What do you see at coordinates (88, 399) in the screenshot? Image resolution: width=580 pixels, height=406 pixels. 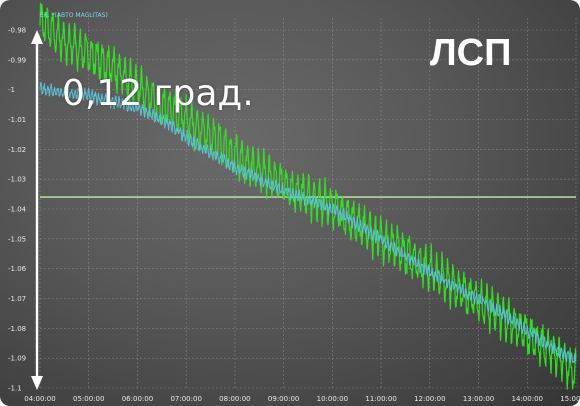 I see `x-tick-label: 05:00:00` at bounding box center [88, 399].